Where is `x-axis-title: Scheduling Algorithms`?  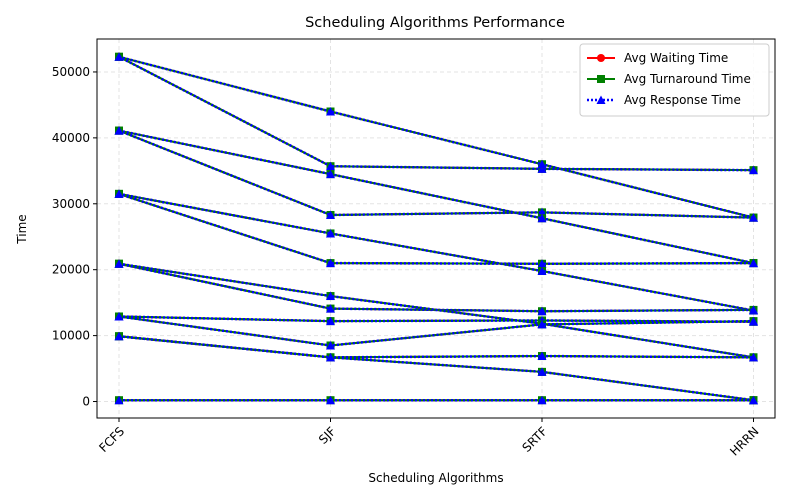 x-axis-title: Scheduling Algorithms is located at coordinates (435, 478).